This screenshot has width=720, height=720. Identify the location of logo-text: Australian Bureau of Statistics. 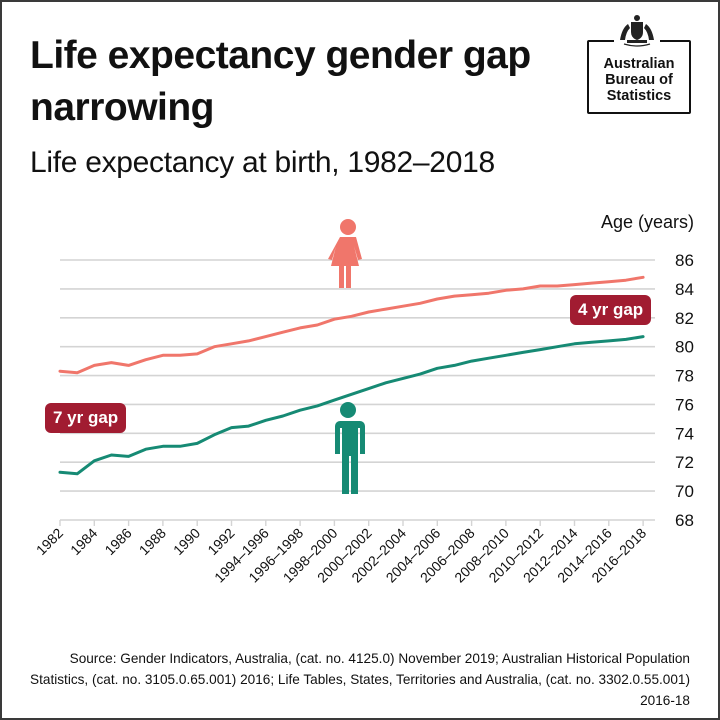
(639, 80).